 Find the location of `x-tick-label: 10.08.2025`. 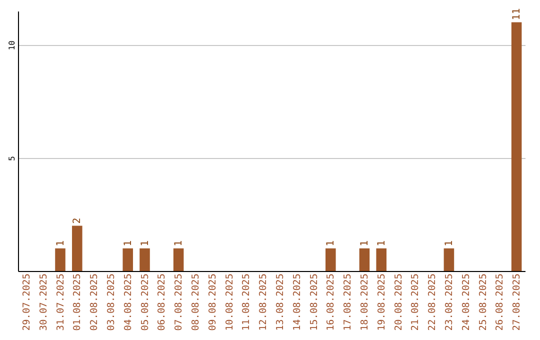

x-tick-label: 10.08.2025 is located at coordinates (230, 302).